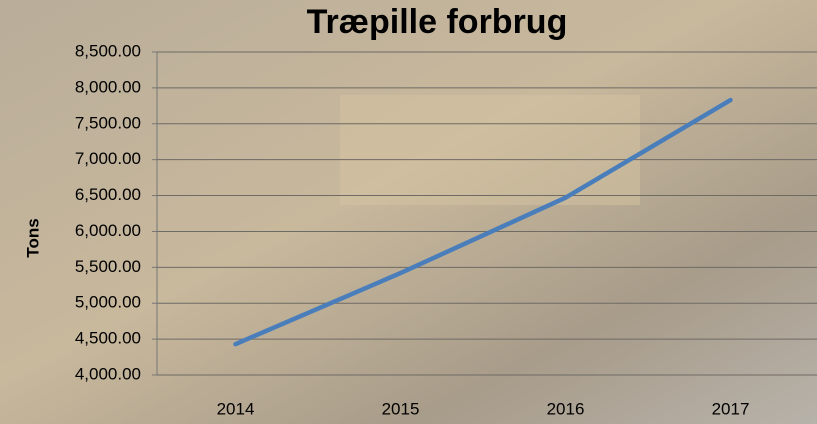 This screenshot has width=817, height=424. What do you see at coordinates (566, 408) in the screenshot?
I see `x-tick-label: 2016` at bounding box center [566, 408].